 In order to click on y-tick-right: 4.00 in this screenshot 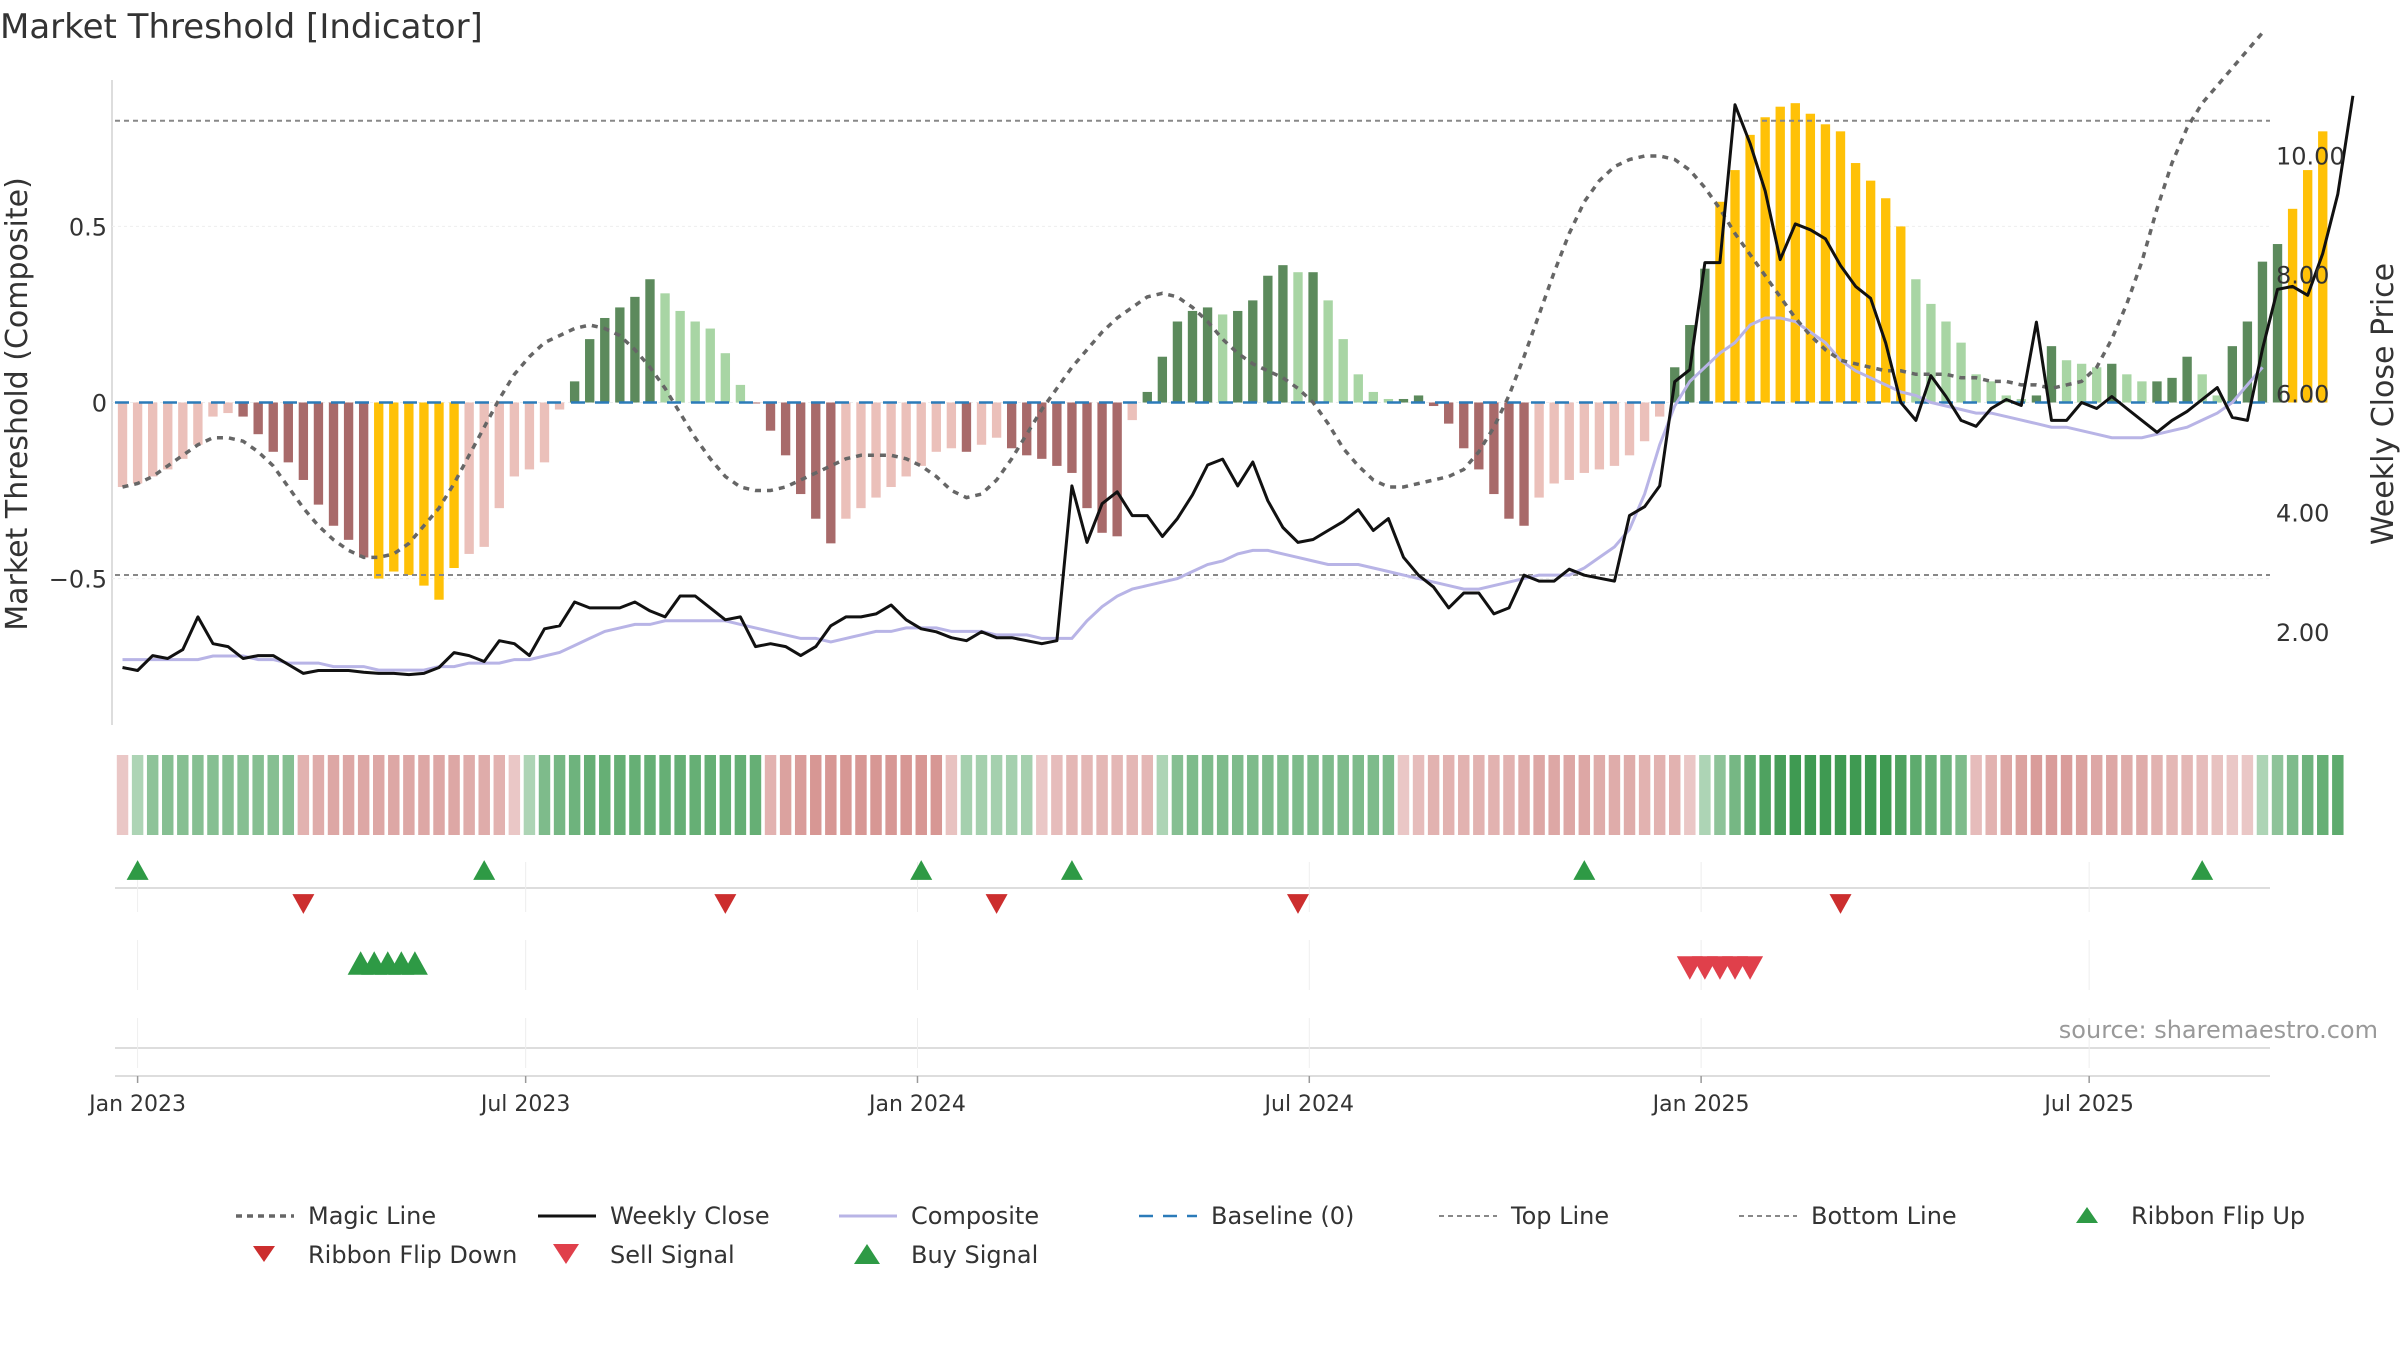, I will do `click(2302, 514)`.